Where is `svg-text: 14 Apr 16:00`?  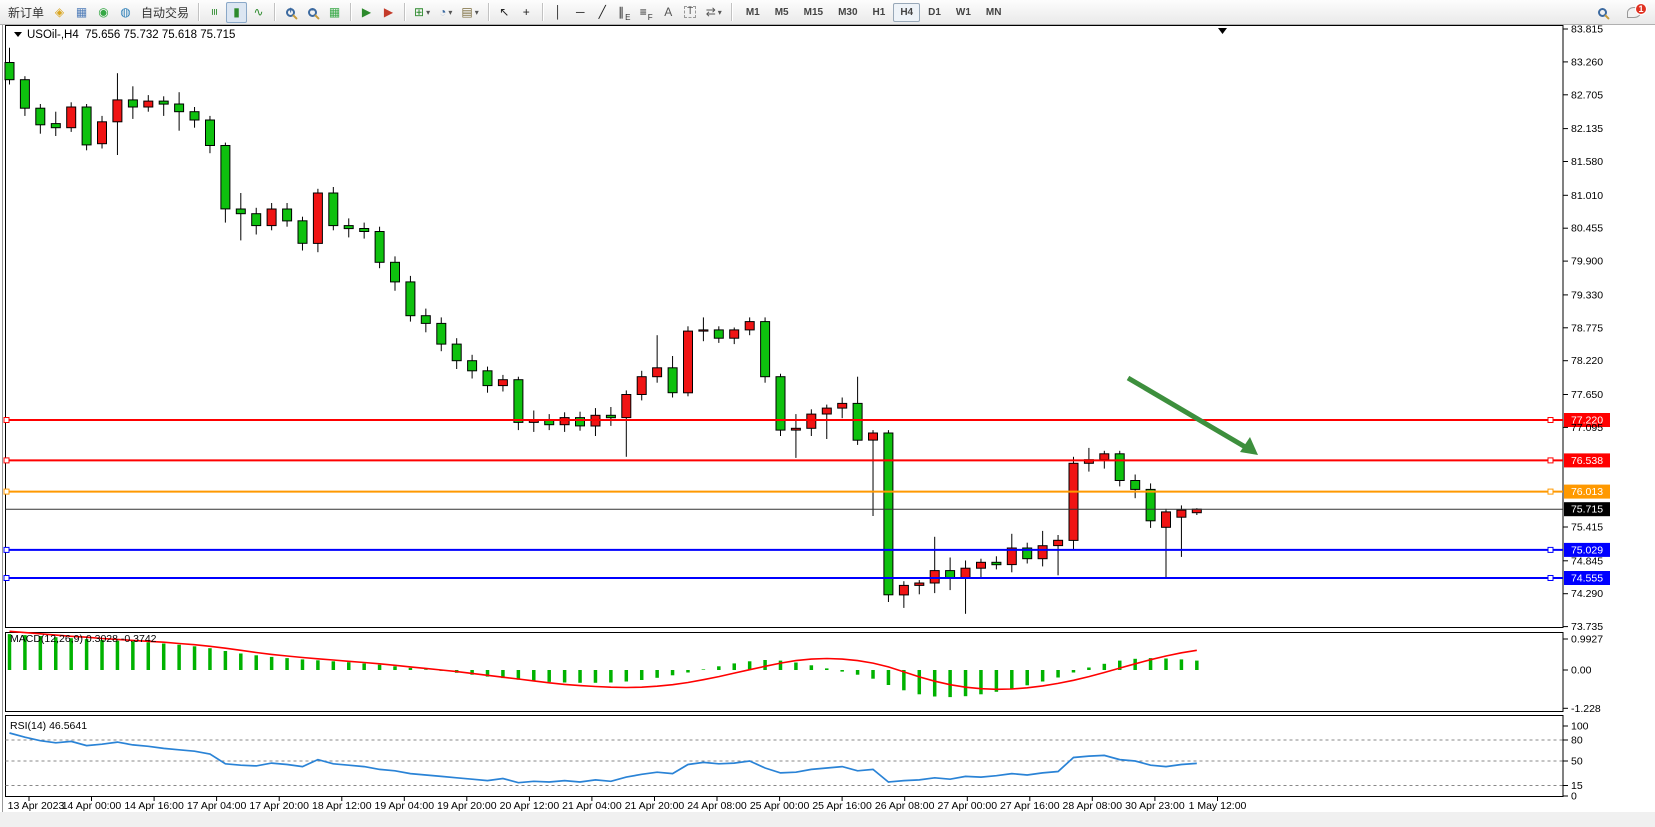
svg-text: 14 Apr 16:00 is located at coordinates (154, 806).